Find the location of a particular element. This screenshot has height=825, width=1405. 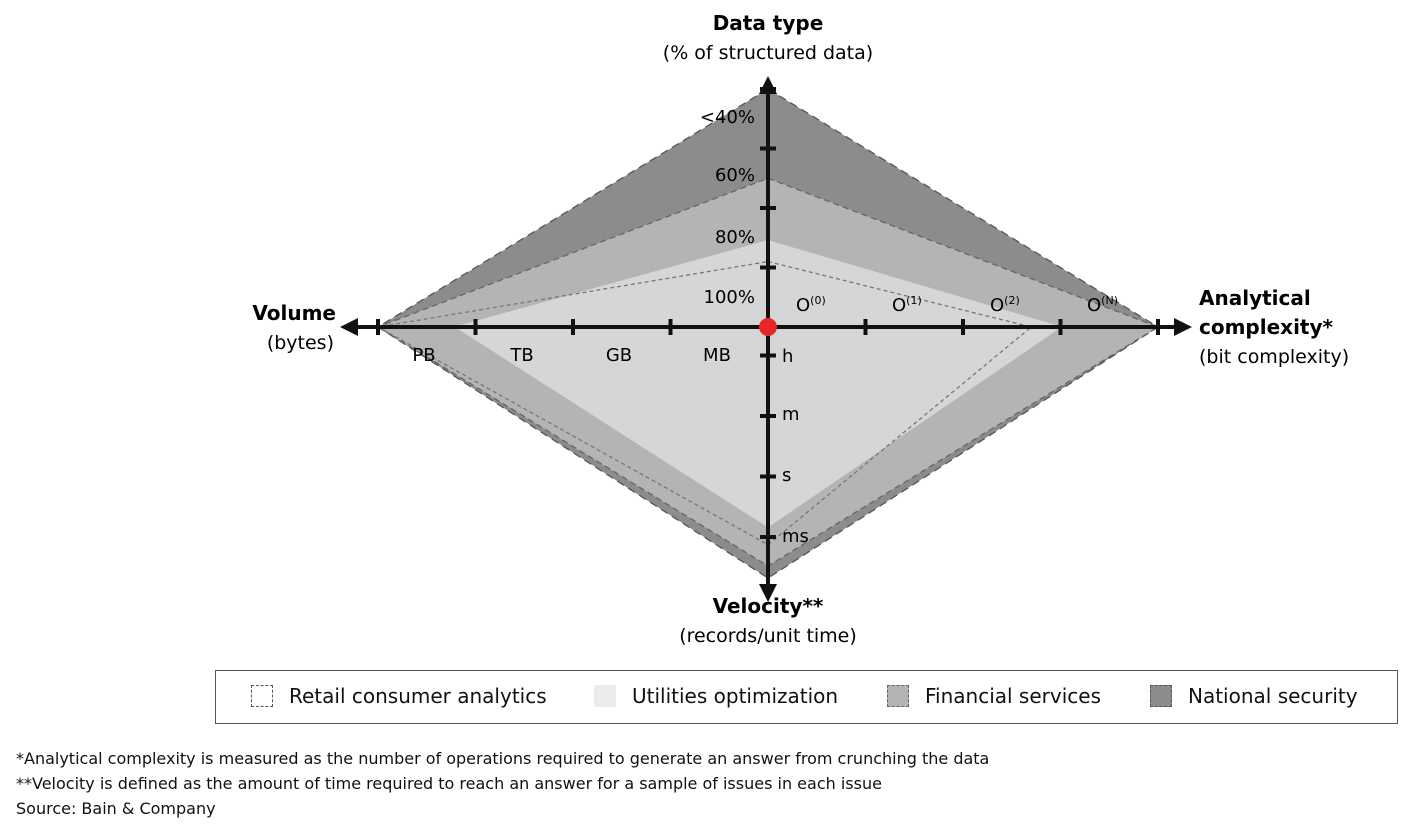

top-arrowhead is located at coordinates (768, 85).